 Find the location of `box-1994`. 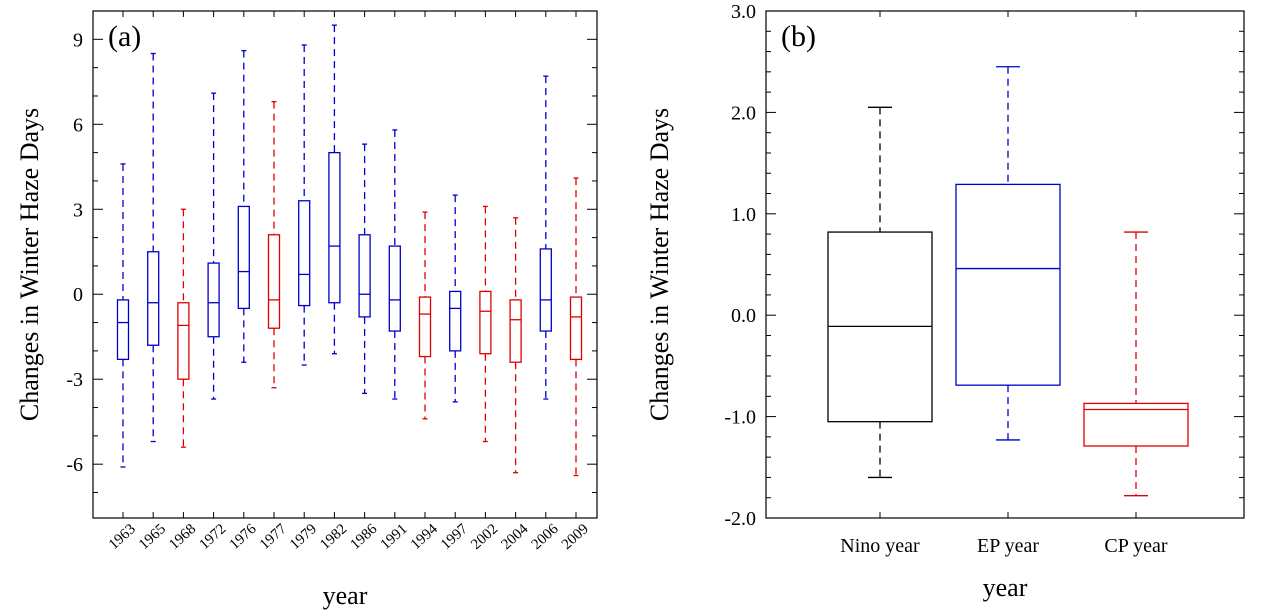

box-1994 is located at coordinates (425, 315).